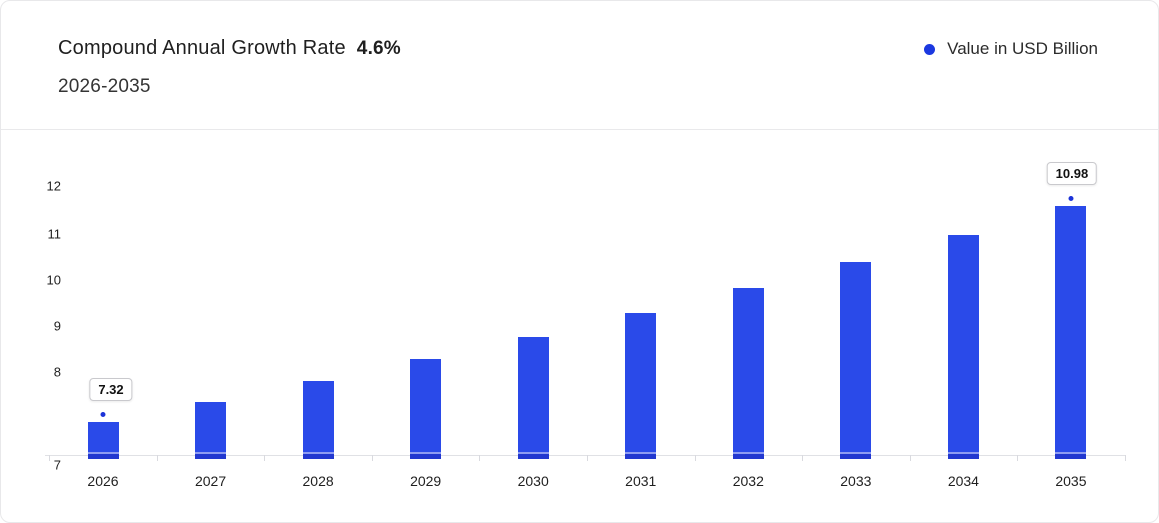  I want to click on bar-2026, so click(103, 440).